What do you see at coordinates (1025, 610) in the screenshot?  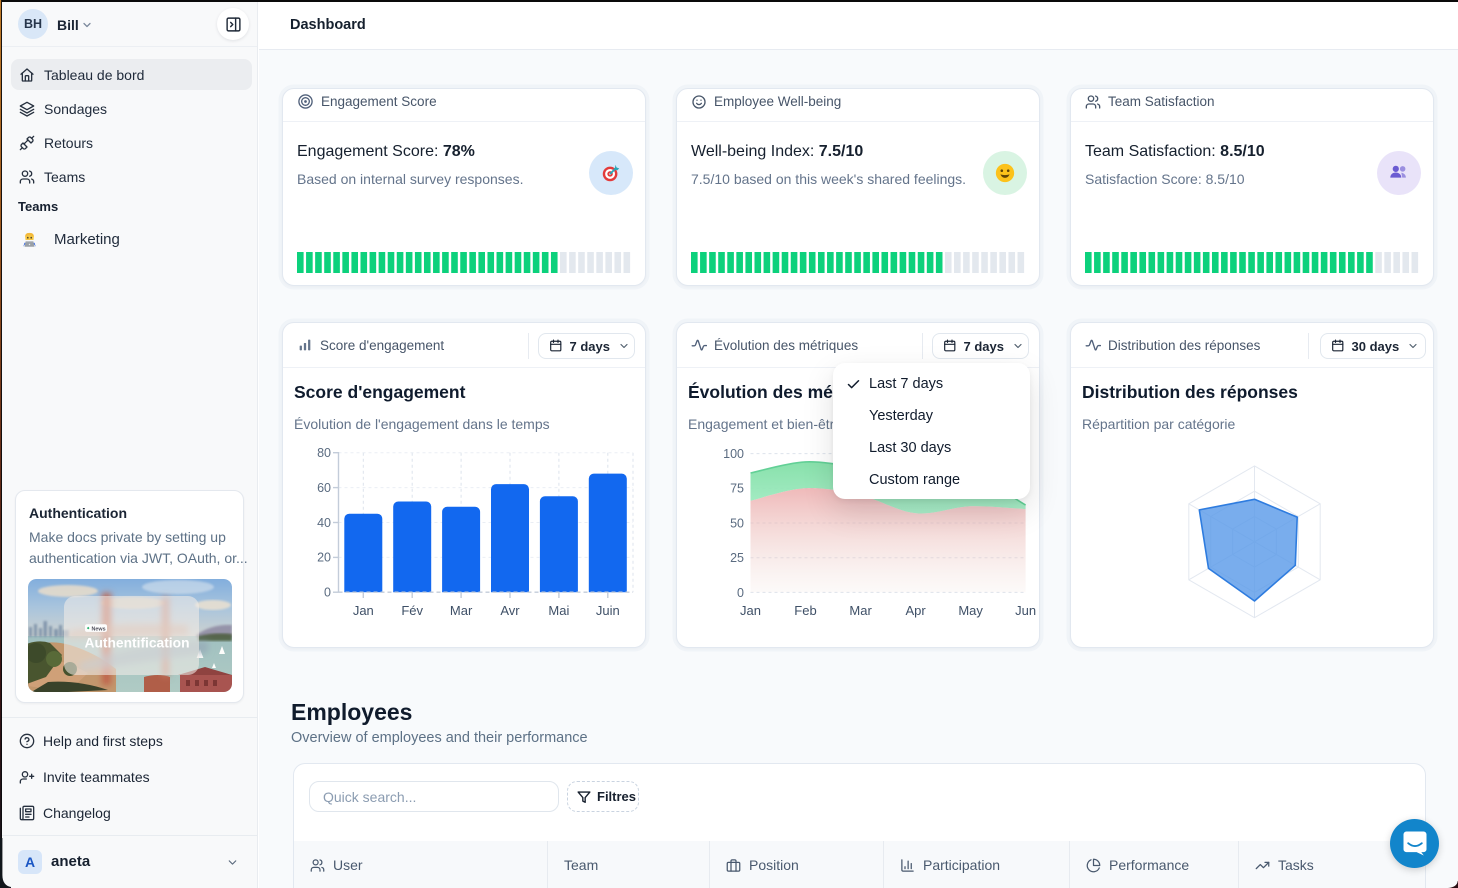 I see `svg-text: Jun` at bounding box center [1025, 610].